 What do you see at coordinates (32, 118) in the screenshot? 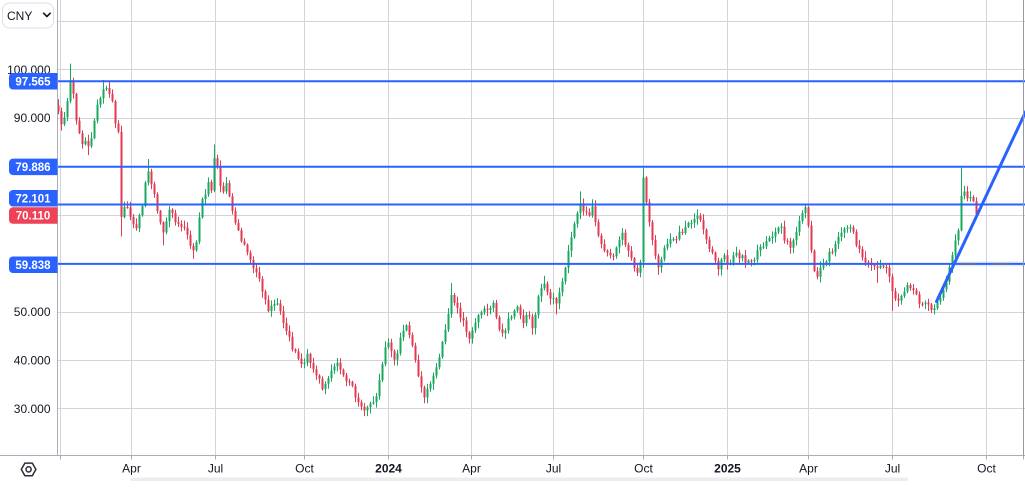
I see `svg-text: 90.000` at bounding box center [32, 118].